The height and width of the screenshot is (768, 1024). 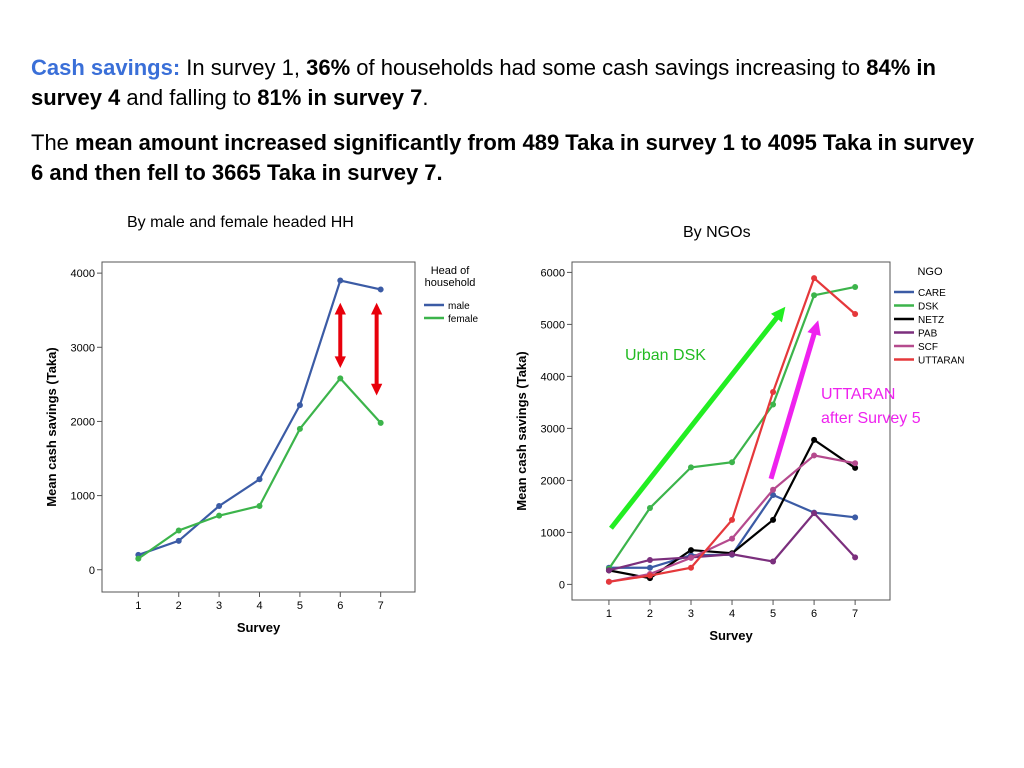 What do you see at coordinates (553, 429) in the screenshot?
I see `chart2-ytick-label-3000: 3000` at bounding box center [553, 429].